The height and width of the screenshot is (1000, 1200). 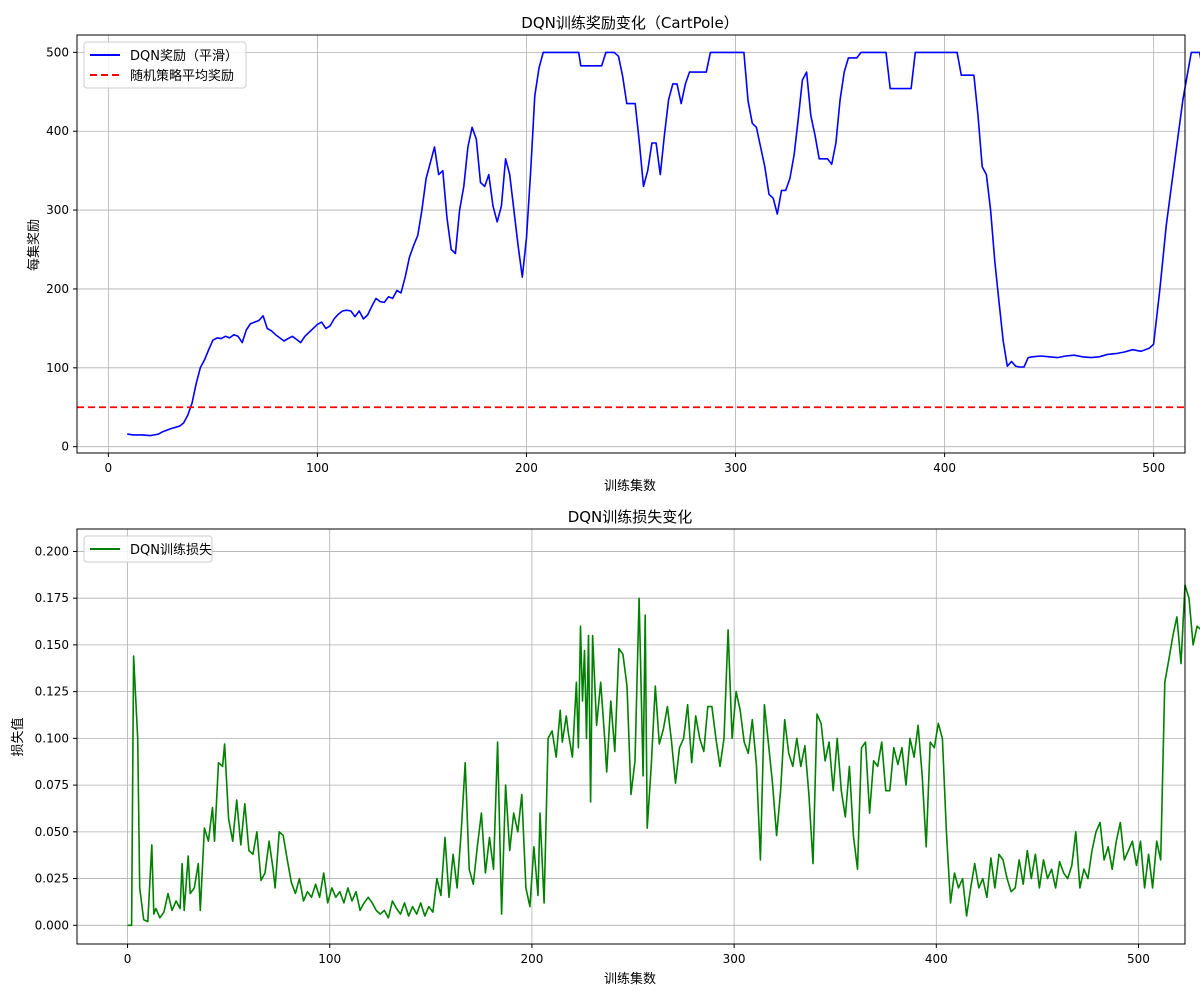 I want to click on loss-x-tick-label: 0, so click(x=128, y=959).